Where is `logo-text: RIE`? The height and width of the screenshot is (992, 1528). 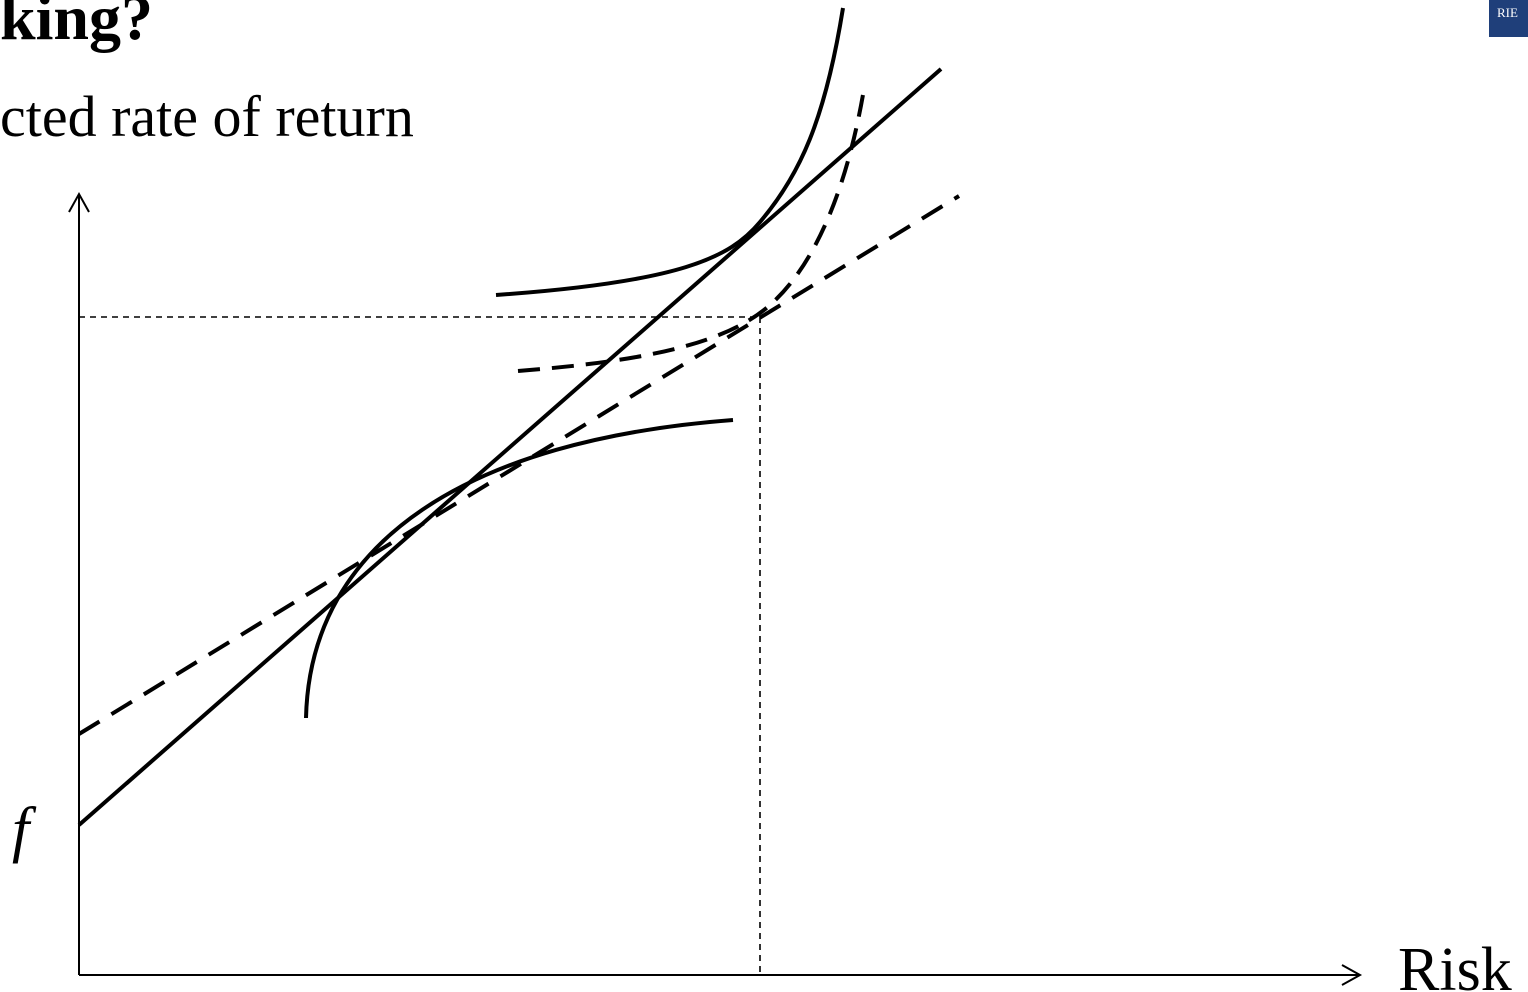 logo-text: RIE is located at coordinates (1507, 12).